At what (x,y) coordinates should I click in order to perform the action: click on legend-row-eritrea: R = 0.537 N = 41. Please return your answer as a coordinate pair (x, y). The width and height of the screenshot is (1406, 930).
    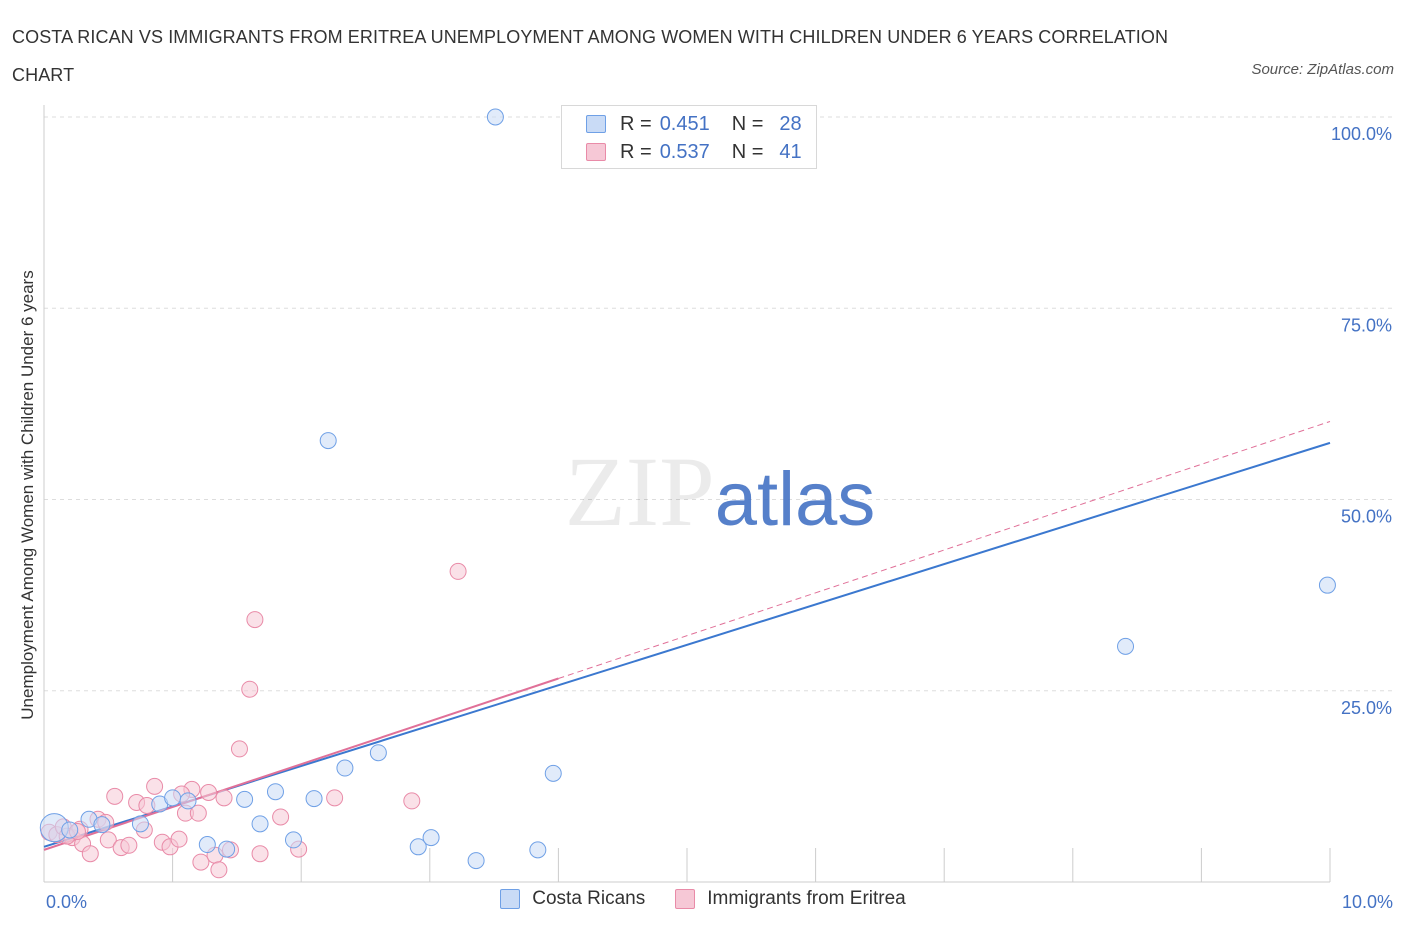
    Looking at the image, I should click on (694, 152).